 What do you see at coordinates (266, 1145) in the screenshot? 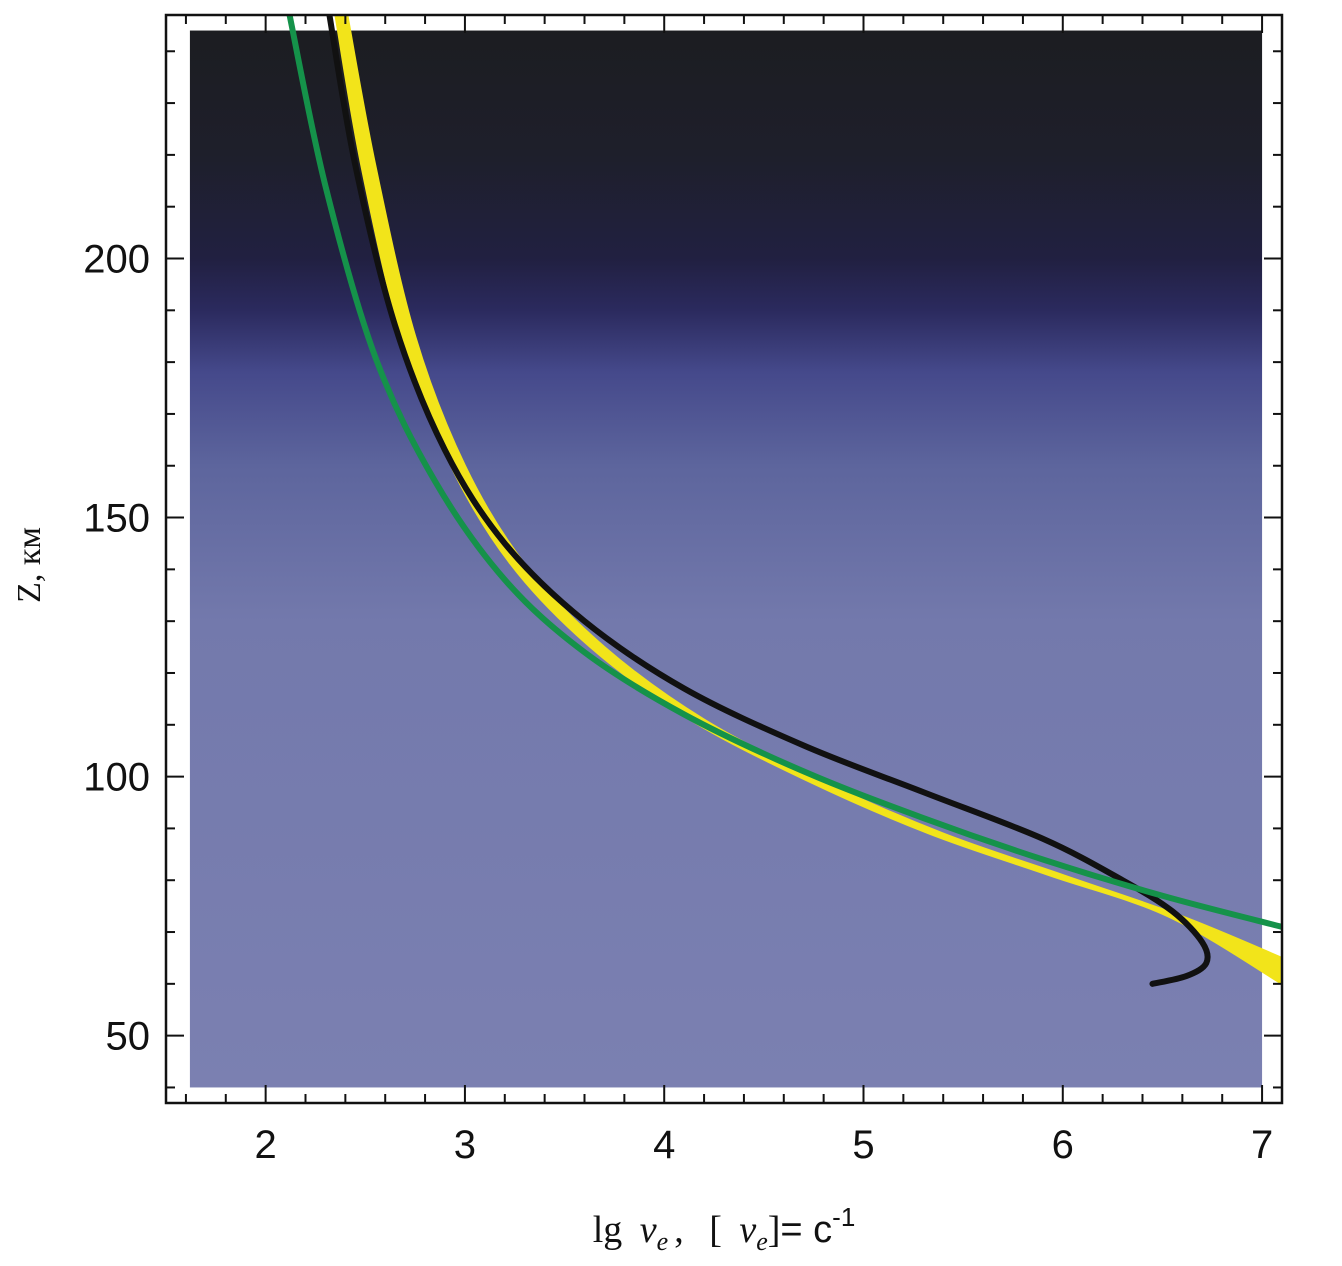
I see `x-tick-label: 2` at bounding box center [266, 1145].